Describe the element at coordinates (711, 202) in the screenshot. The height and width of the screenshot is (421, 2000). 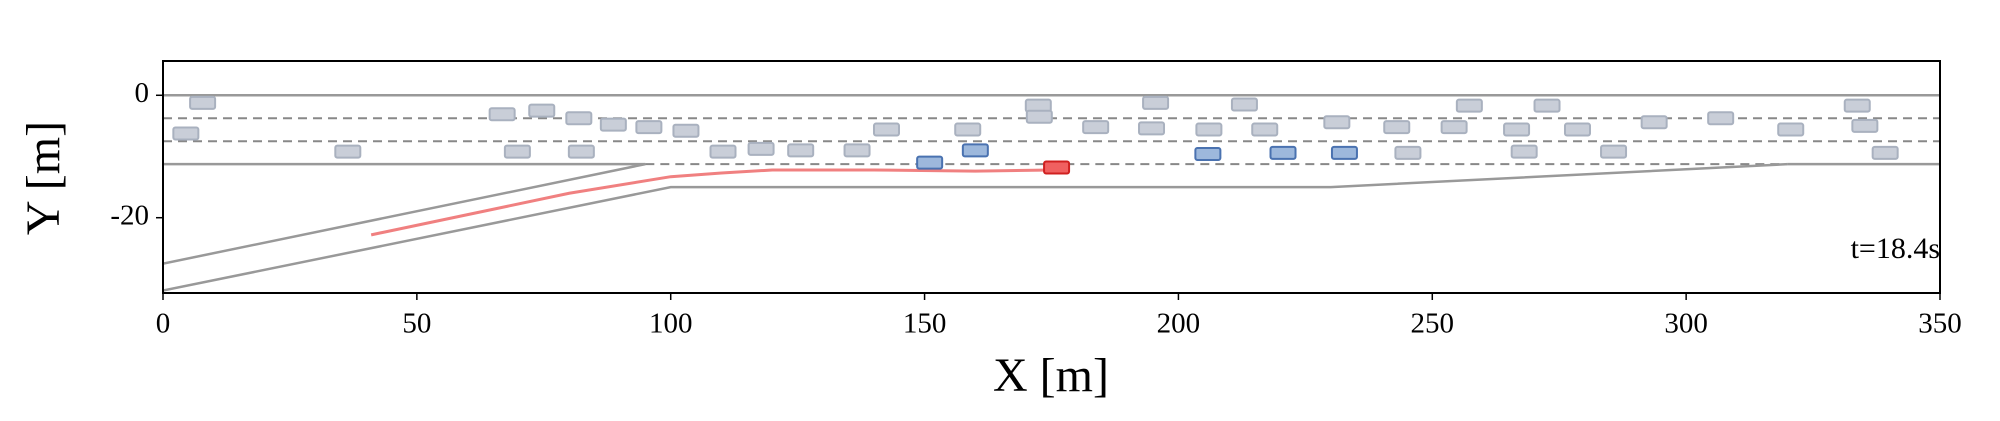
I see `ego-trajectory` at that location.